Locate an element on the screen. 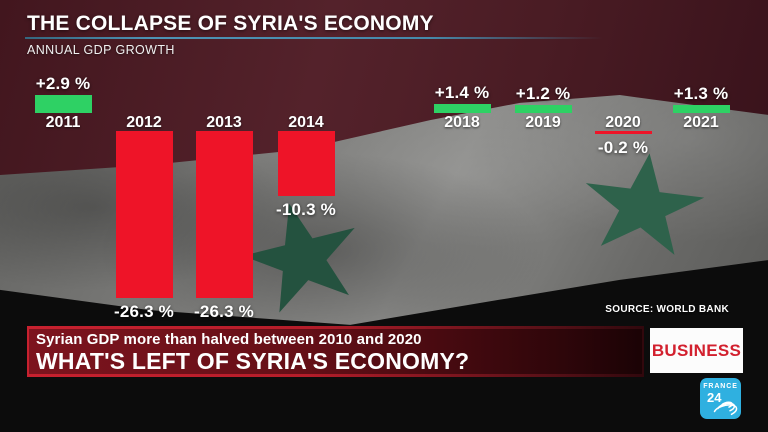 This screenshot has height=432, width=768. value-label-2011: +2.9 % is located at coordinates (63, 83).